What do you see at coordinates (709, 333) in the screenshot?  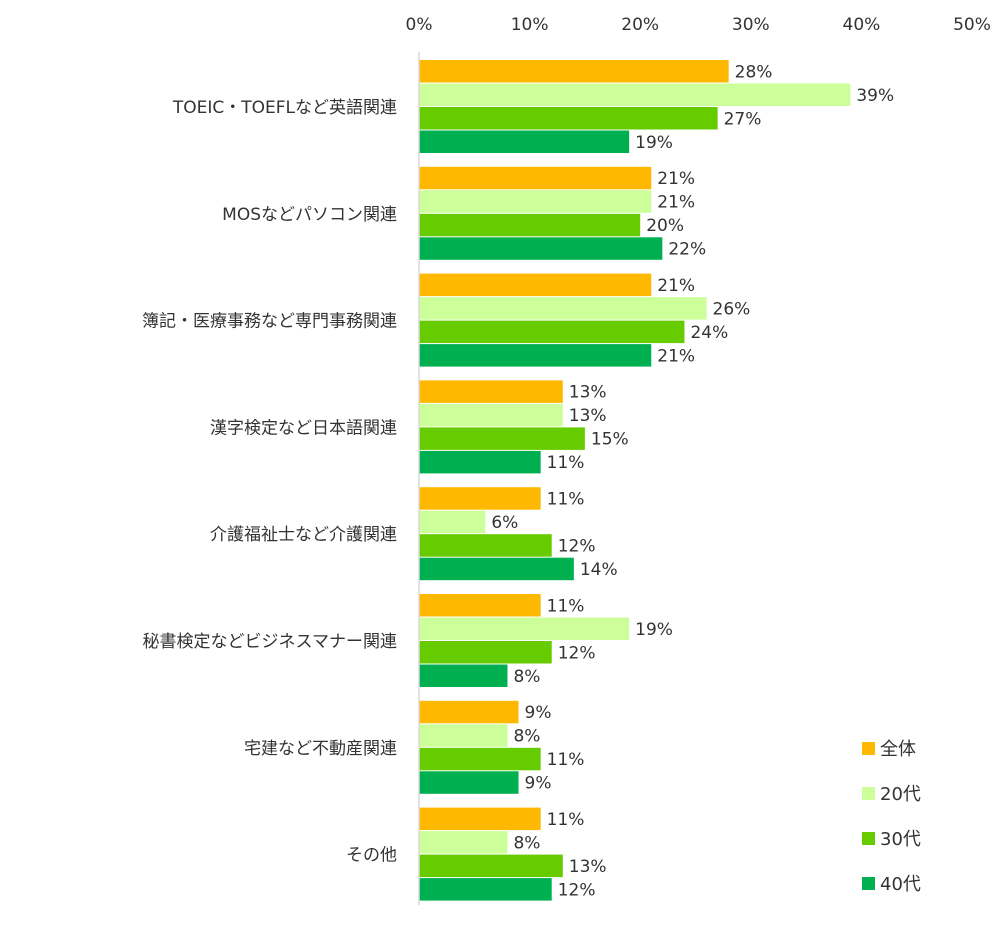 I see `data-label: 24%` at bounding box center [709, 333].